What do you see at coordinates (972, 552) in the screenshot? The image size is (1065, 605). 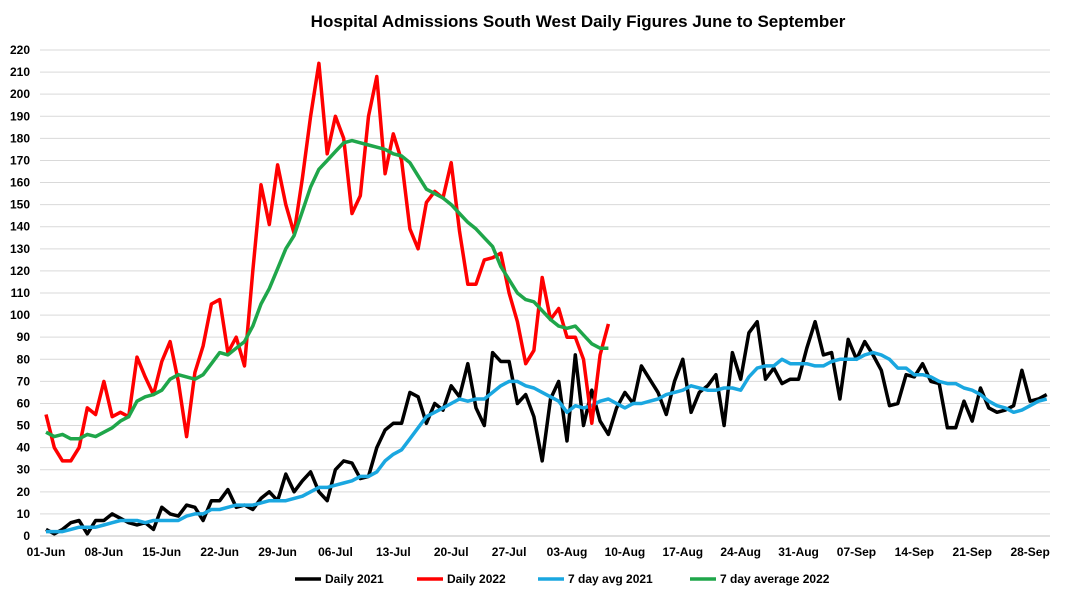 I see `x-tick-label: 21-Sep` at bounding box center [972, 552].